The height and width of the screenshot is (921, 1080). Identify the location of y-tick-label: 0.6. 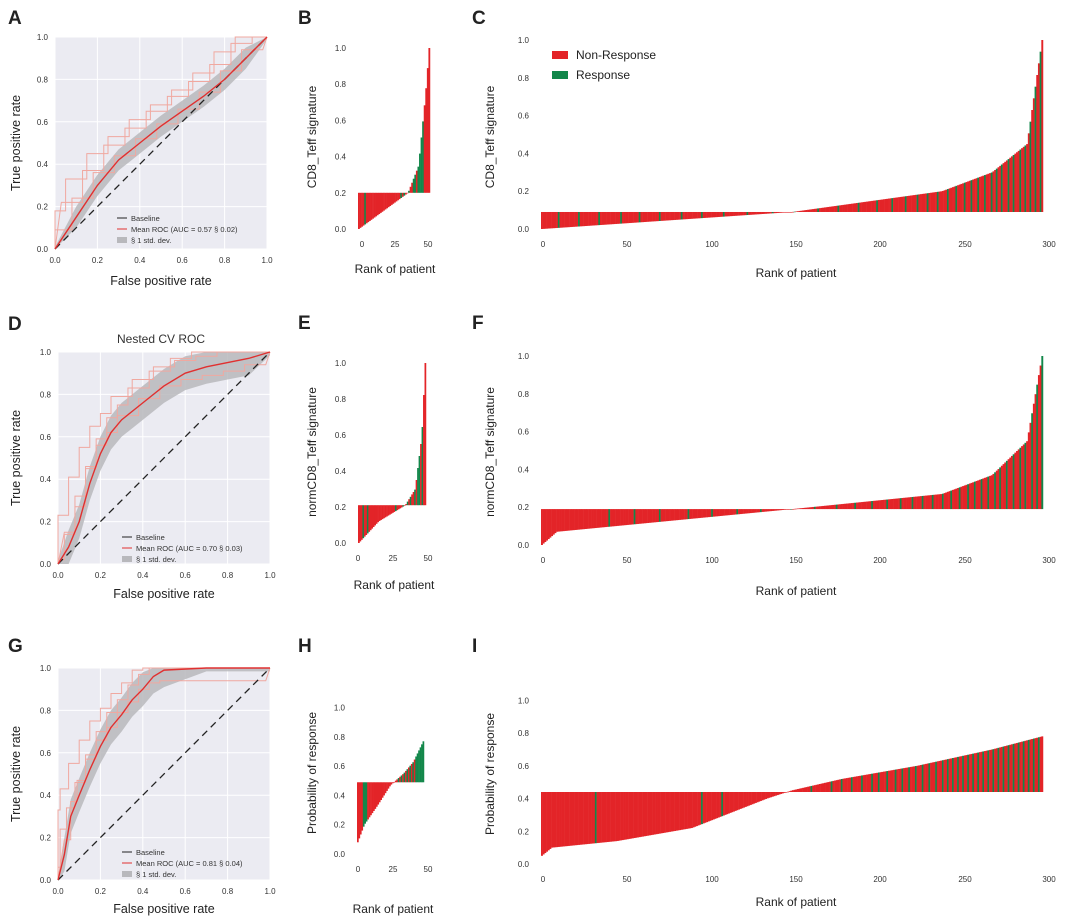
(340, 766).